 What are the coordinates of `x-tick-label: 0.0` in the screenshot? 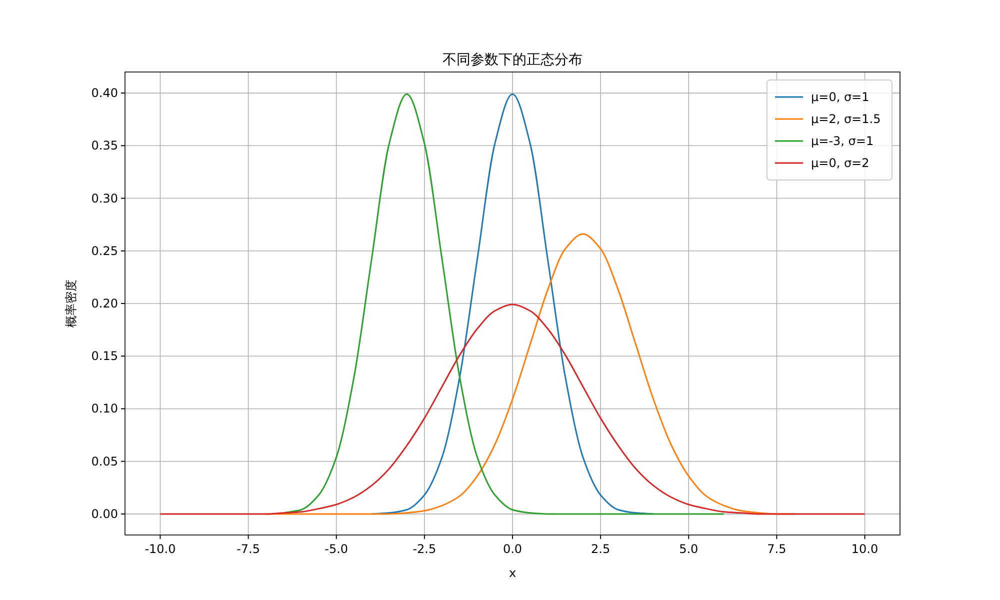 It's located at (512, 549).